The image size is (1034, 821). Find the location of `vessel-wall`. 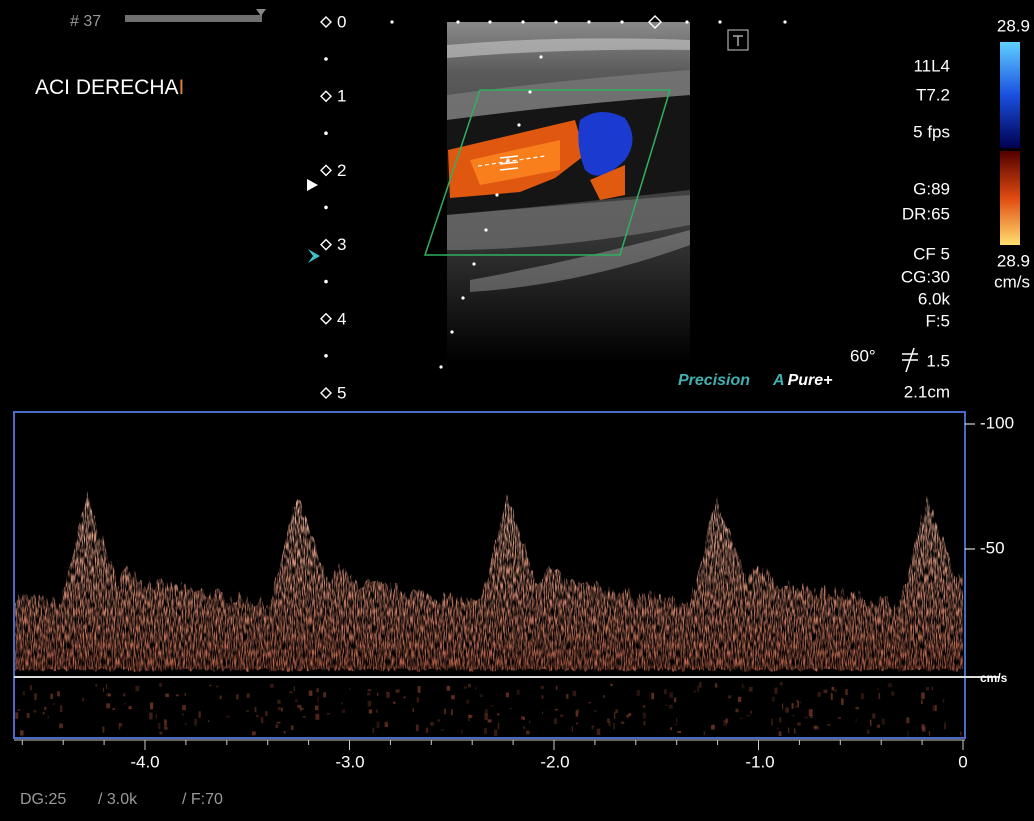

vessel-wall is located at coordinates (568, 222).